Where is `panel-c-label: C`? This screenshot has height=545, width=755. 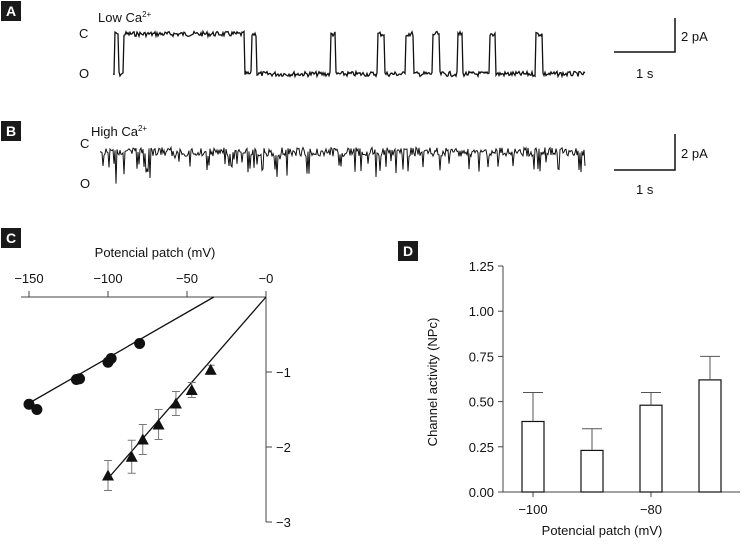 panel-c-label: C is located at coordinates (11, 238).